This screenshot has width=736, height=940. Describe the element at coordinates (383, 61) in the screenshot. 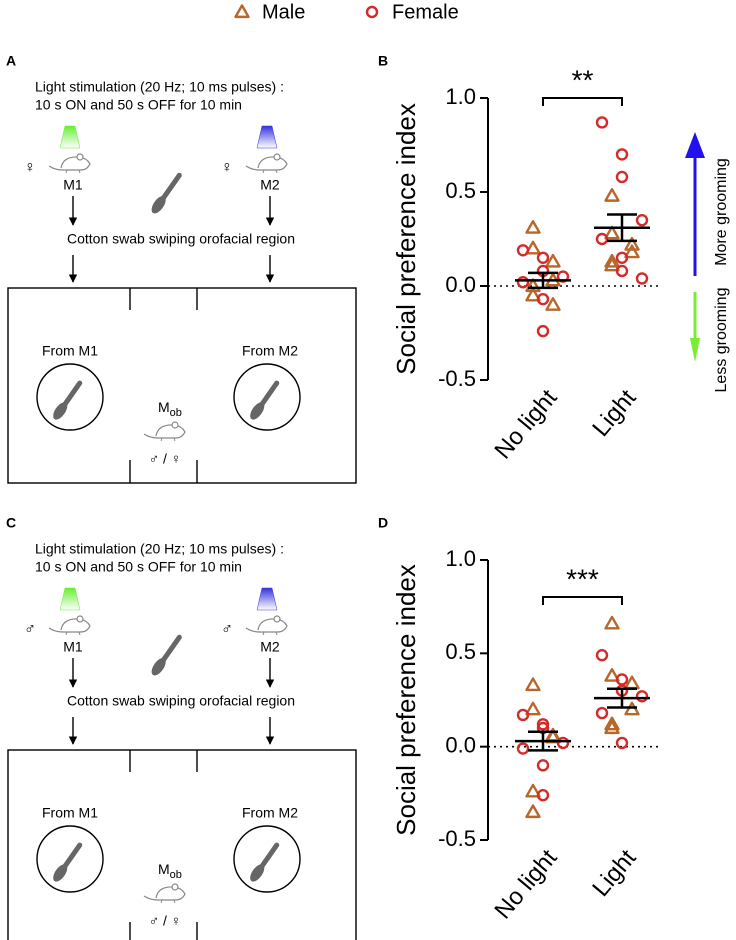

I see `panel-label: B` at that location.